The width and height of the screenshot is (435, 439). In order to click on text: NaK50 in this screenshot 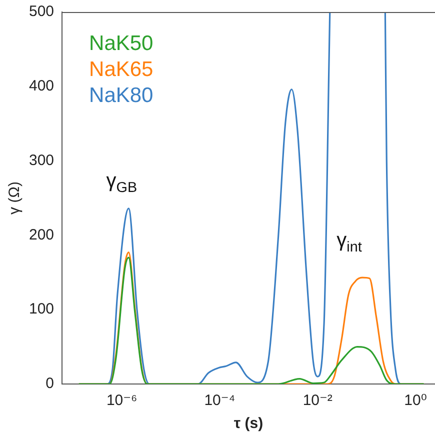, I will do `click(121, 43)`.